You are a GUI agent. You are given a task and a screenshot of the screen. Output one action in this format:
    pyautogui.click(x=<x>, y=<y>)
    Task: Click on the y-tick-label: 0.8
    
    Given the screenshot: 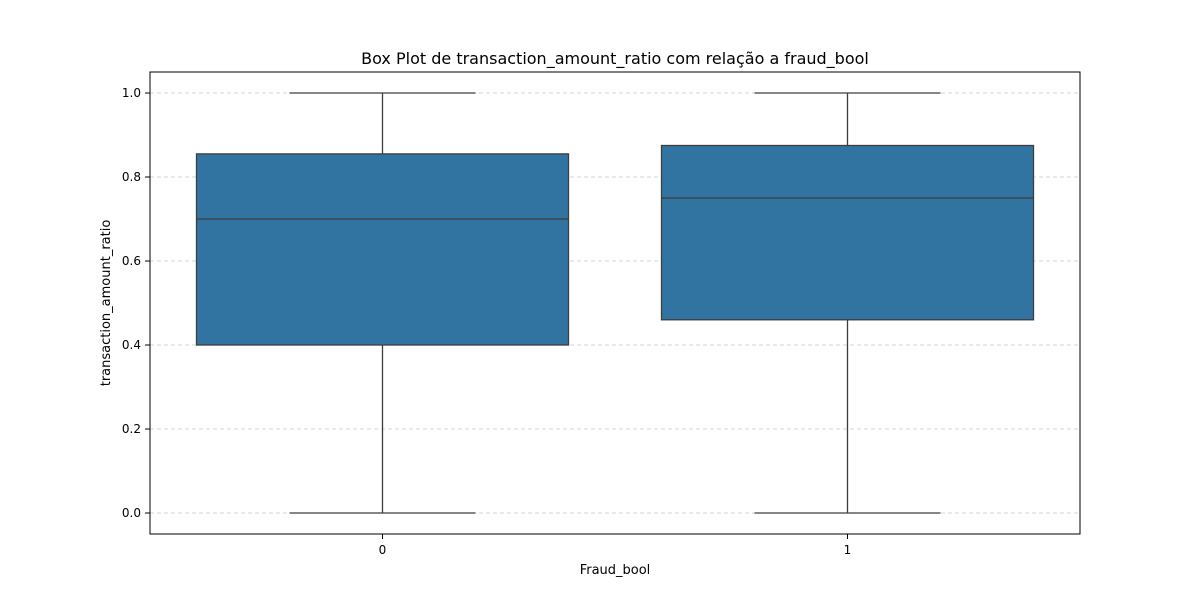 What is the action you would take?
    pyautogui.click(x=131, y=177)
    